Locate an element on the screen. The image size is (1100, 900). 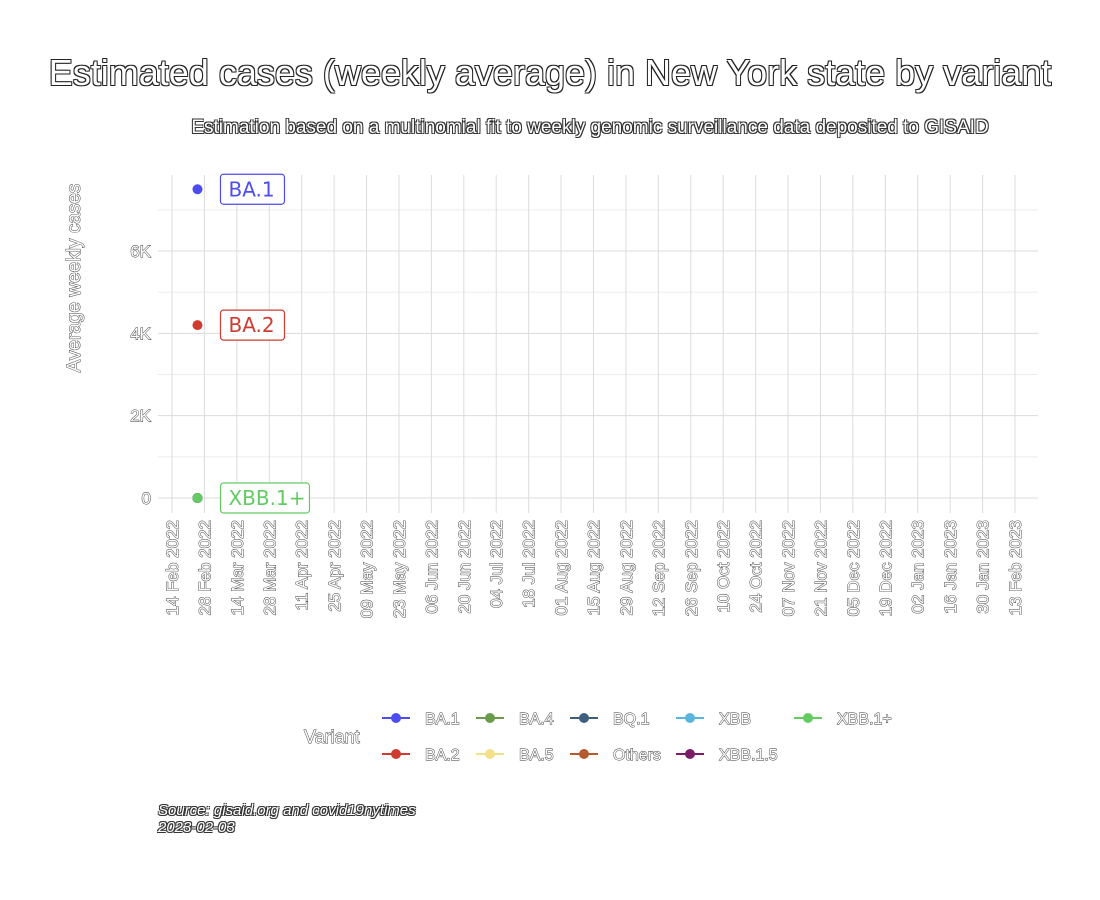
series-label-ba-1: BA.1 is located at coordinates (252, 189).